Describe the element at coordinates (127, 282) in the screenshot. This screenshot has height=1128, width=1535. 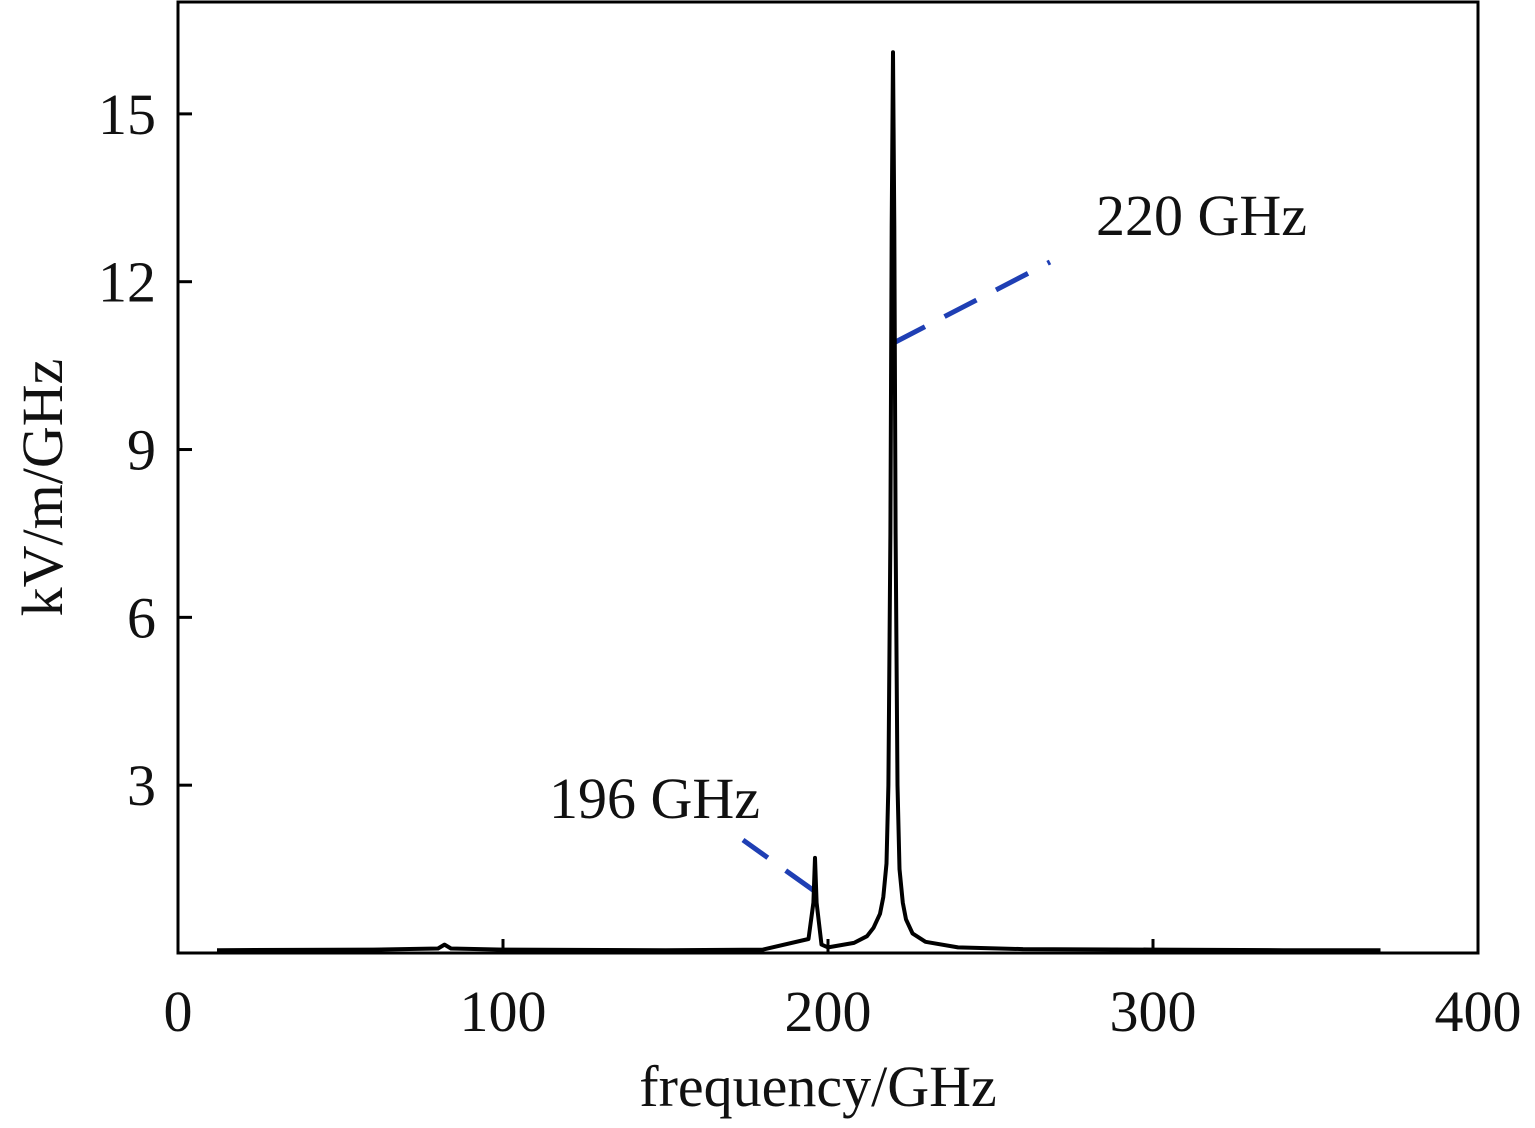
I see `y-tick-label: 12` at that location.